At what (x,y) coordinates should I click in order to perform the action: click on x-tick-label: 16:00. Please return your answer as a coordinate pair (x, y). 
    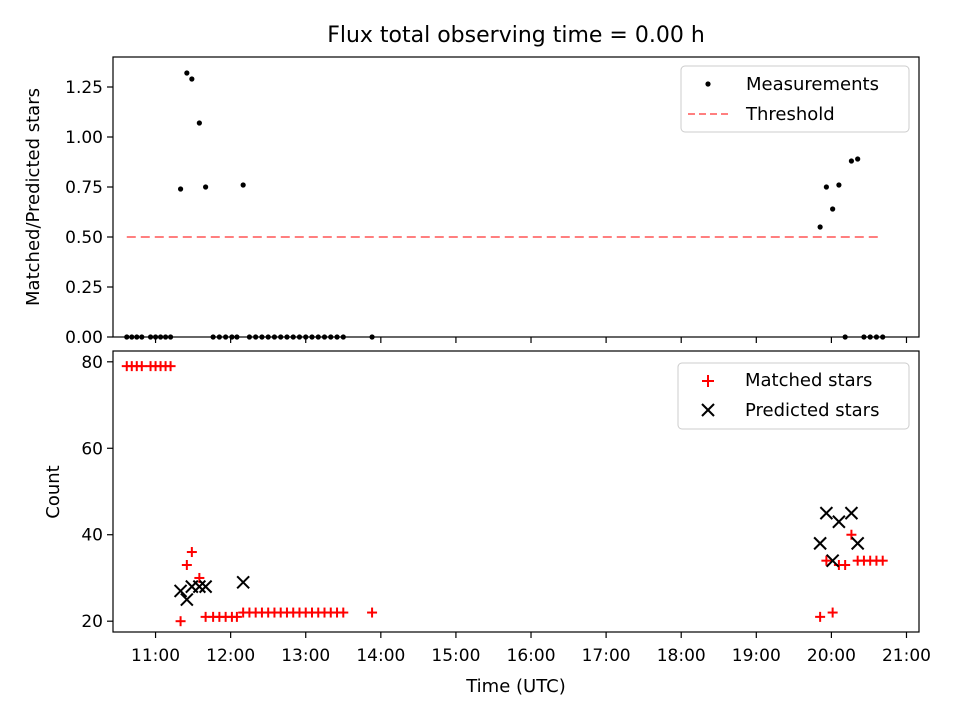
    Looking at the image, I should click on (531, 656).